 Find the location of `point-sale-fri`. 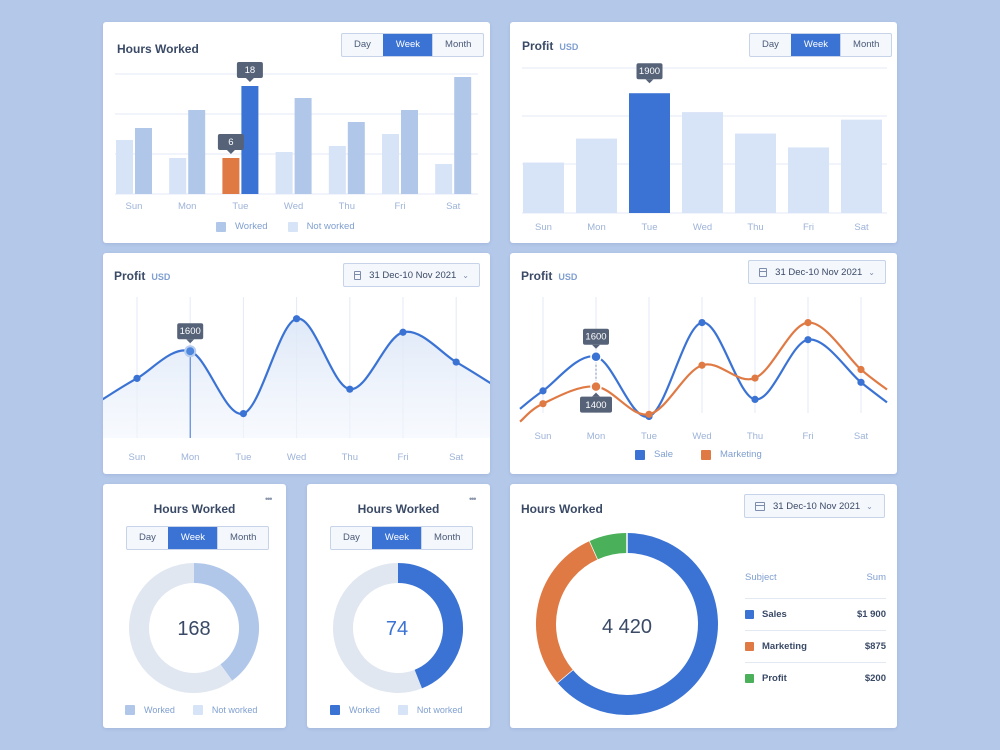

point-sale-fri is located at coordinates (808, 340).